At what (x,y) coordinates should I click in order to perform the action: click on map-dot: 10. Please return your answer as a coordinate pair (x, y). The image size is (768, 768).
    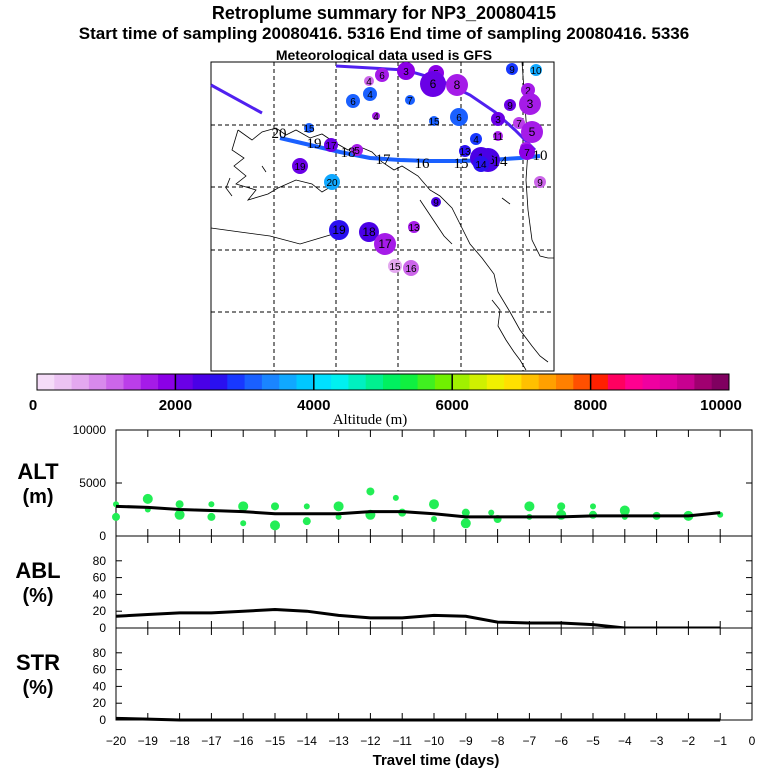
    Looking at the image, I should click on (536, 70).